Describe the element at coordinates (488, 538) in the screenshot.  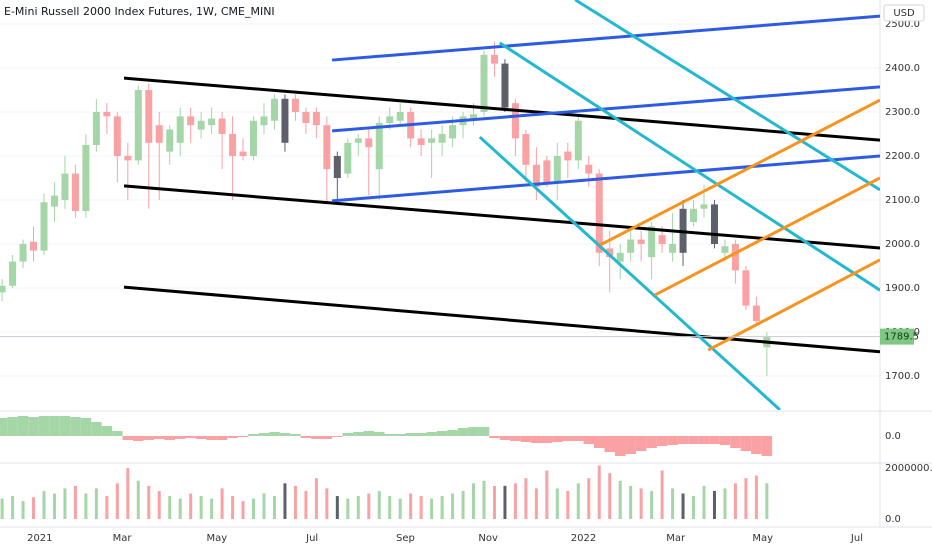
I see `x-tick-label: Nov` at that location.